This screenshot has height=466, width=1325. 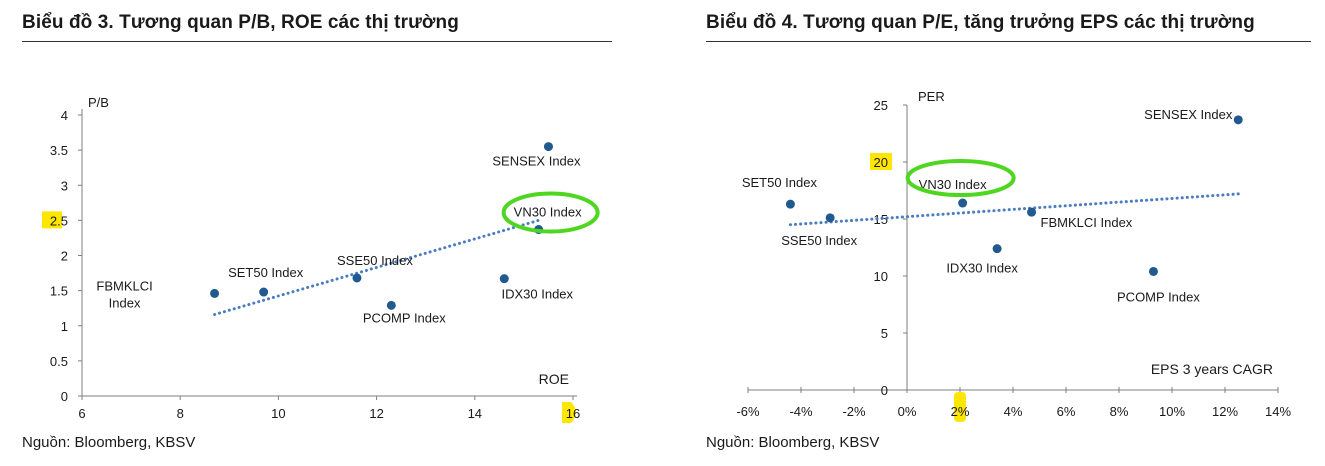 I want to click on x-tick-label: -2%, so click(x=854, y=411).